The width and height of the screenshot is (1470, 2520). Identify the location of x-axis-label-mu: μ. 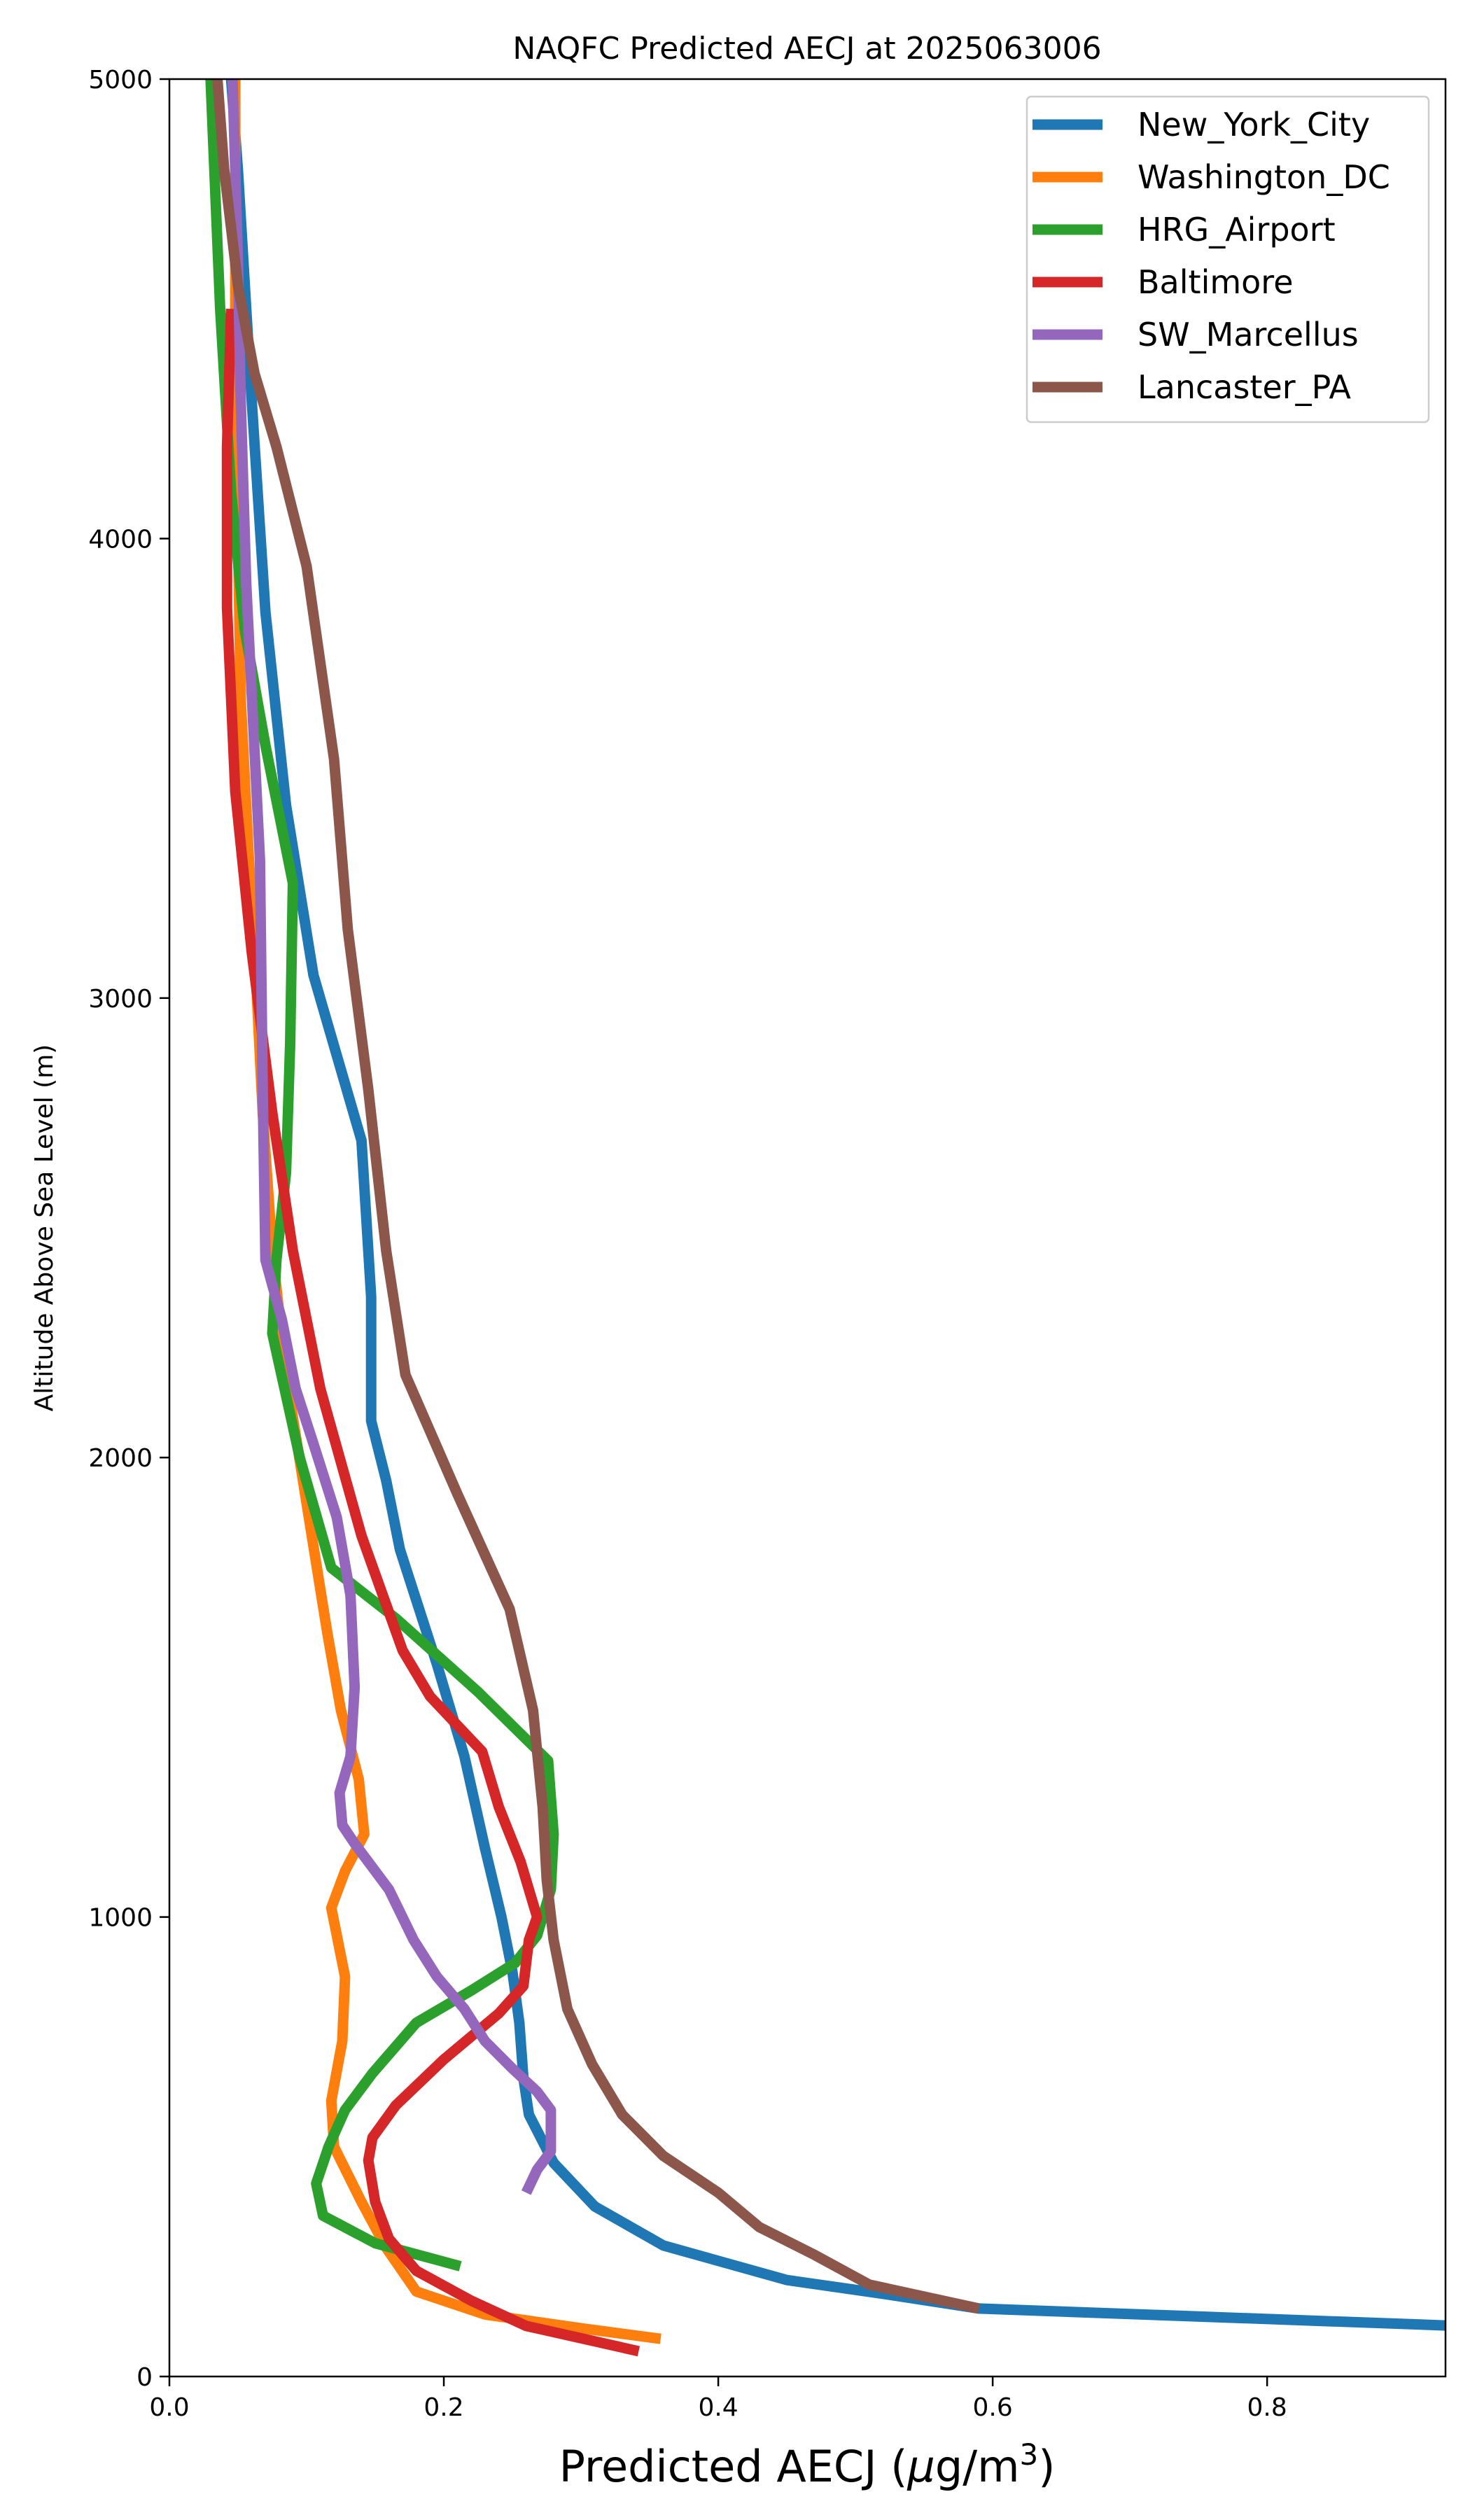
(920, 2466).